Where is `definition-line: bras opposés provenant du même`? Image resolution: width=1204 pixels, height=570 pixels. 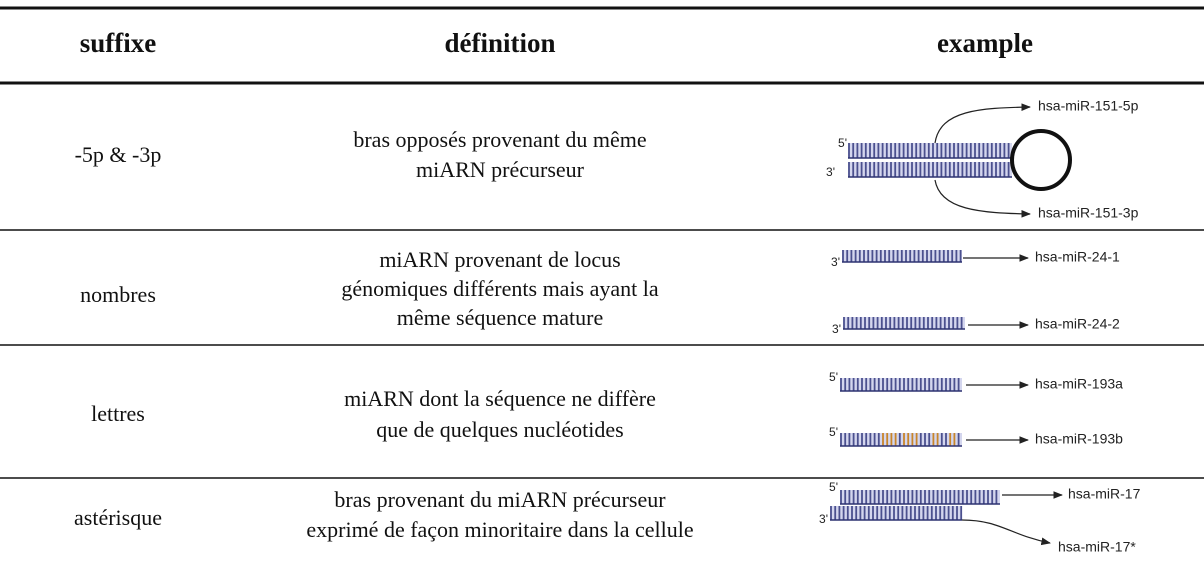
definition-line: bras opposés provenant du même is located at coordinates (499, 139).